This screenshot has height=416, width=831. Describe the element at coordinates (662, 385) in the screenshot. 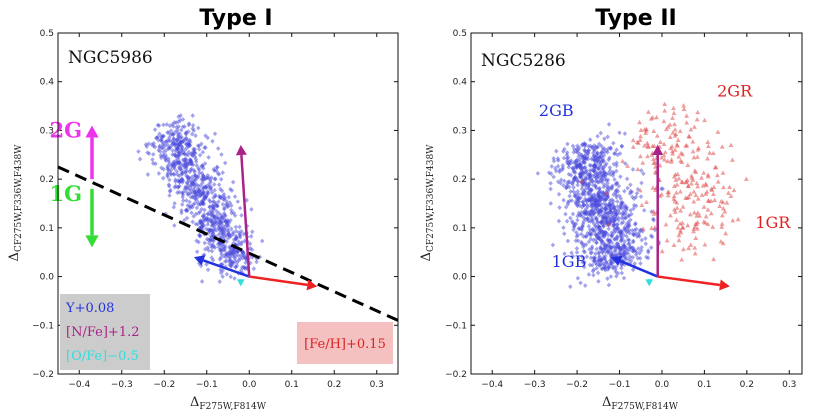

I see `x-tick-label: 0.0` at that location.